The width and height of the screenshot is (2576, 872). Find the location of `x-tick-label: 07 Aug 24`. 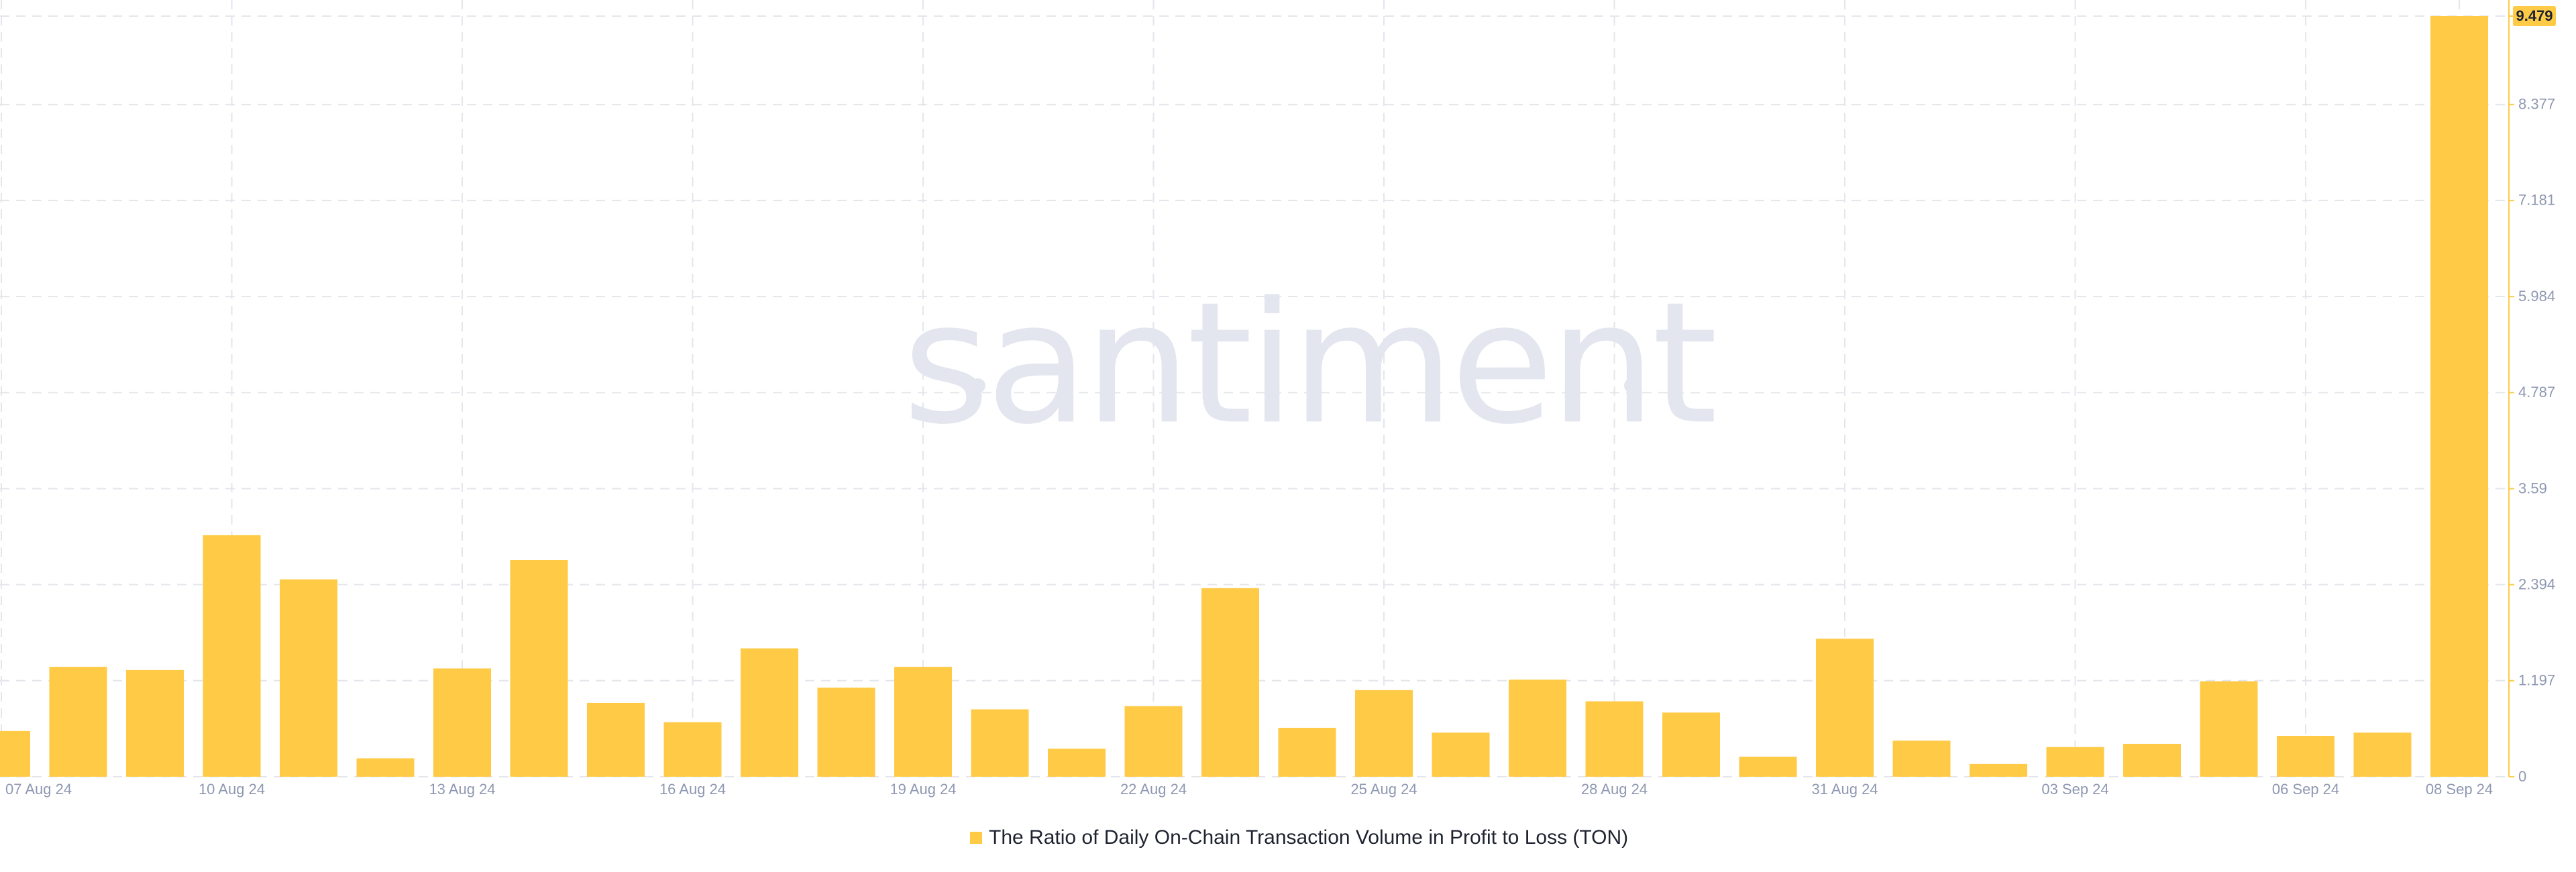

x-tick-label: 07 Aug 24 is located at coordinates (38, 790).